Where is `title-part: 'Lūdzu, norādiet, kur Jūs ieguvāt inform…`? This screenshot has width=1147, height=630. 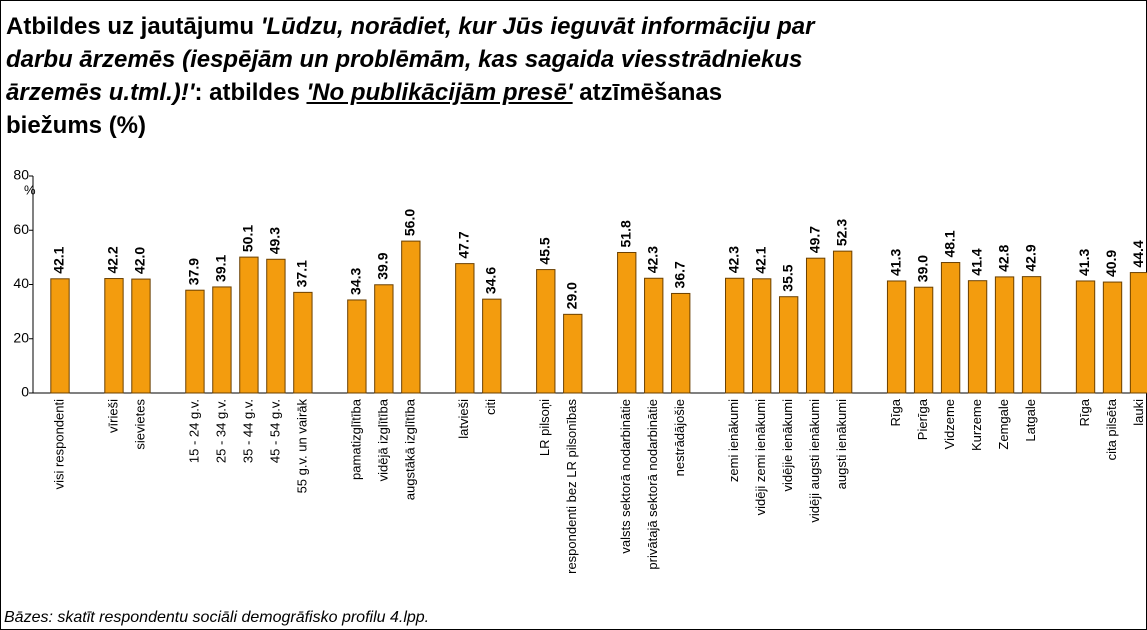 title-part: 'Lūdzu, norādiet, kur Jūs ieguvāt inform… is located at coordinates (537, 26).